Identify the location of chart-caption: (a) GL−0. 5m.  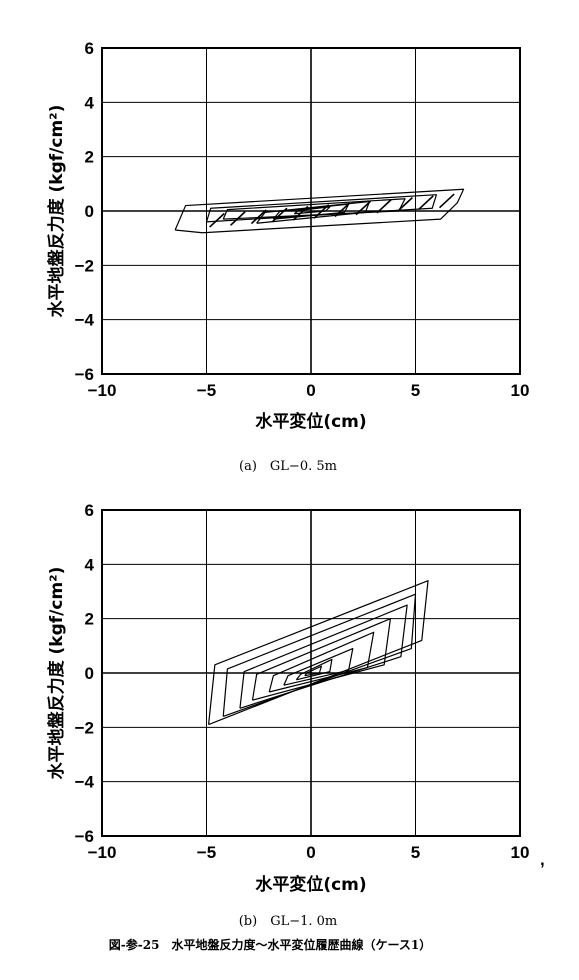
(288, 466).